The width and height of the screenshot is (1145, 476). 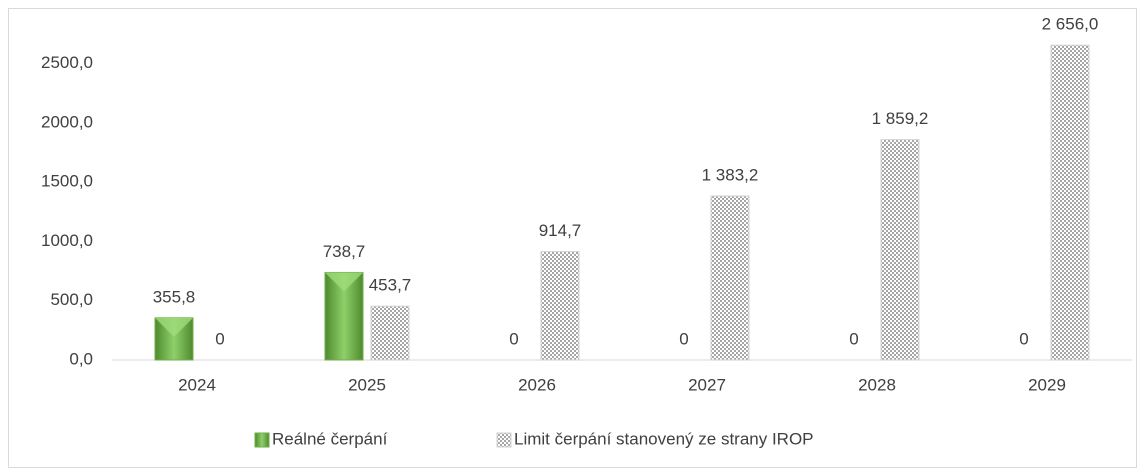 What do you see at coordinates (900, 118) in the screenshot?
I see `value-label: 1 859,2` at bounding box center [900, 118].